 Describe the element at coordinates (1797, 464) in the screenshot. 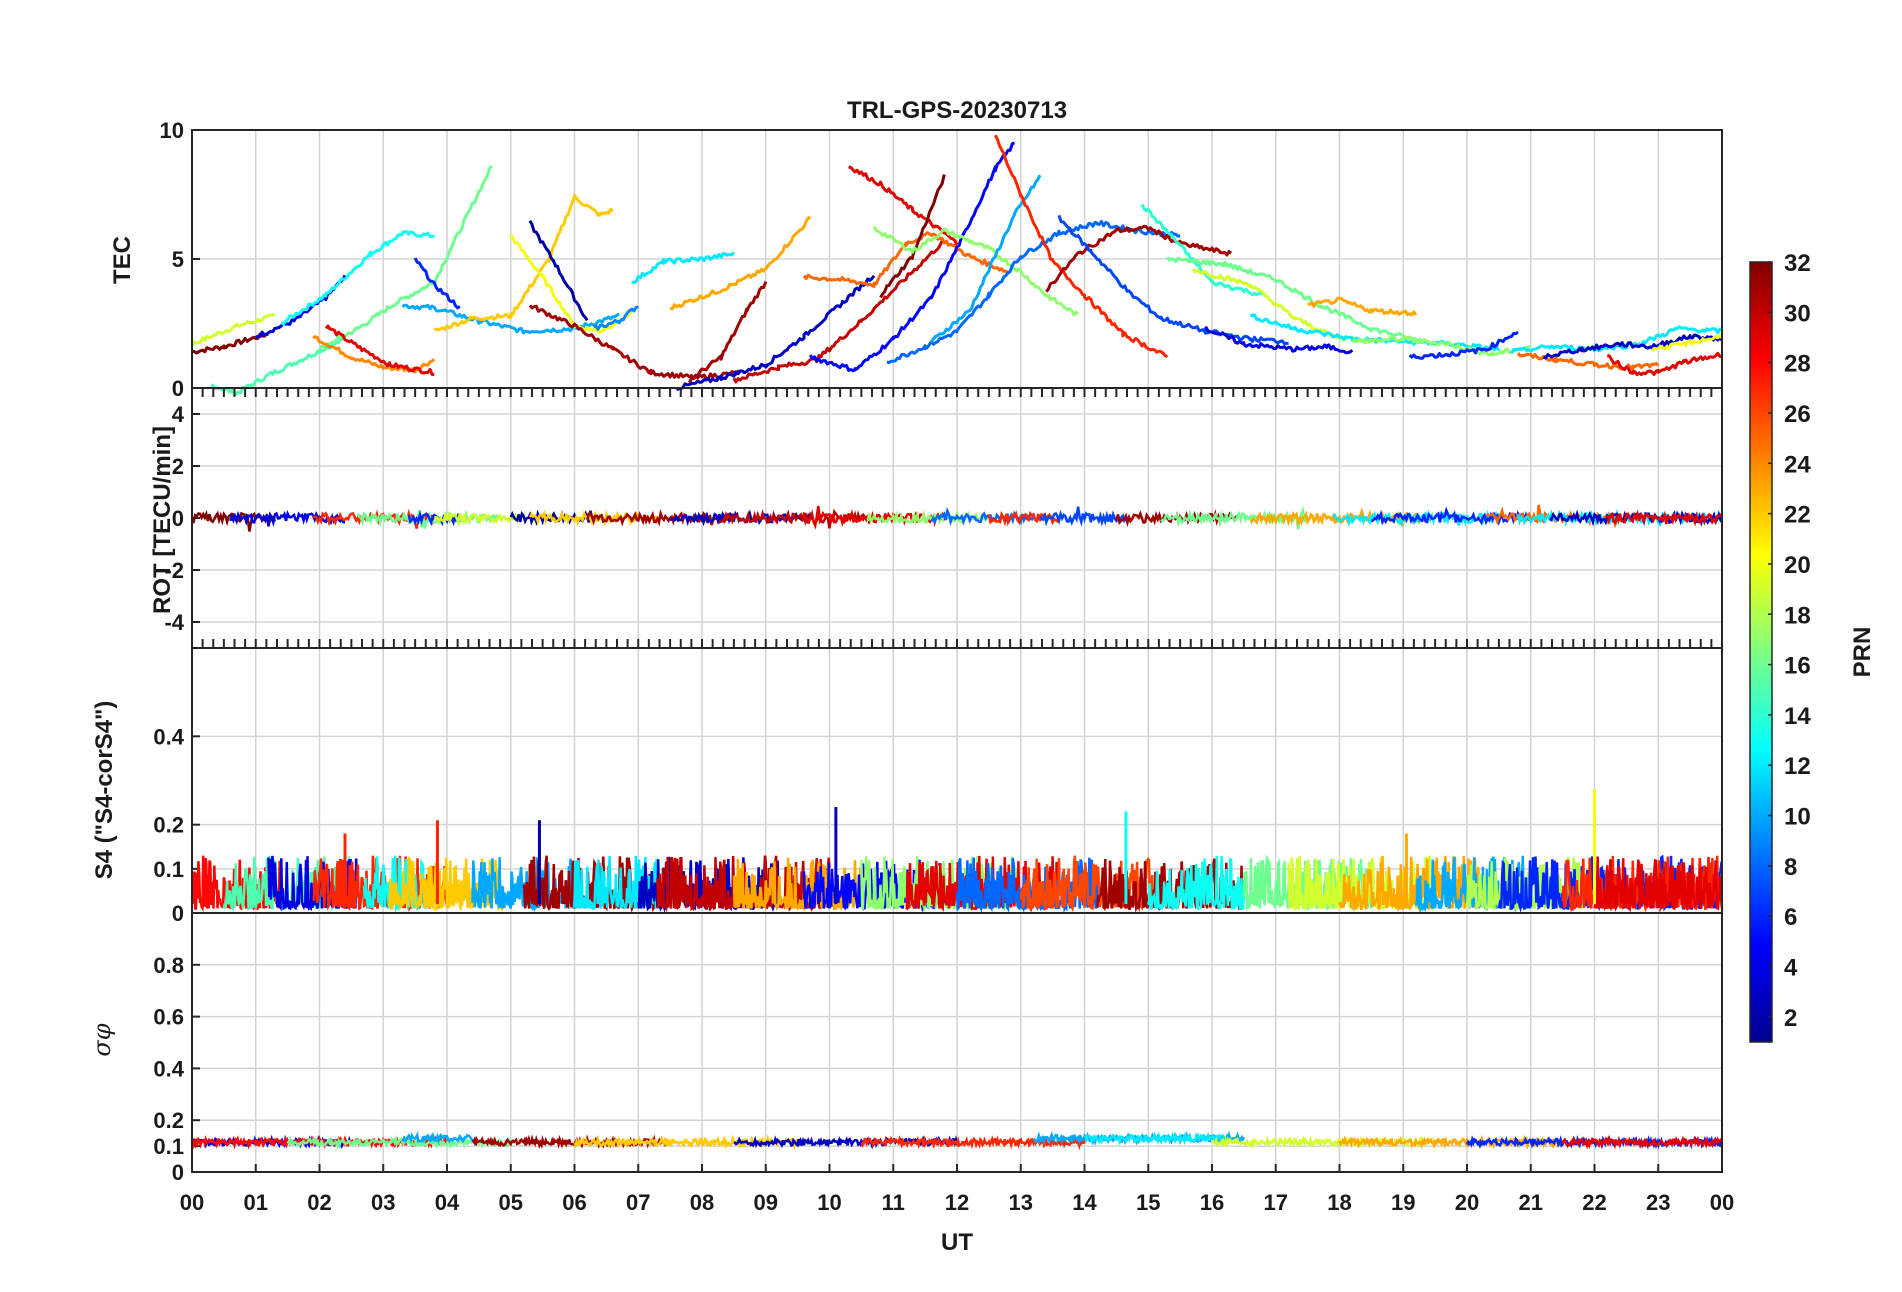

I see `colorbar-tick-label: 24` at that location.